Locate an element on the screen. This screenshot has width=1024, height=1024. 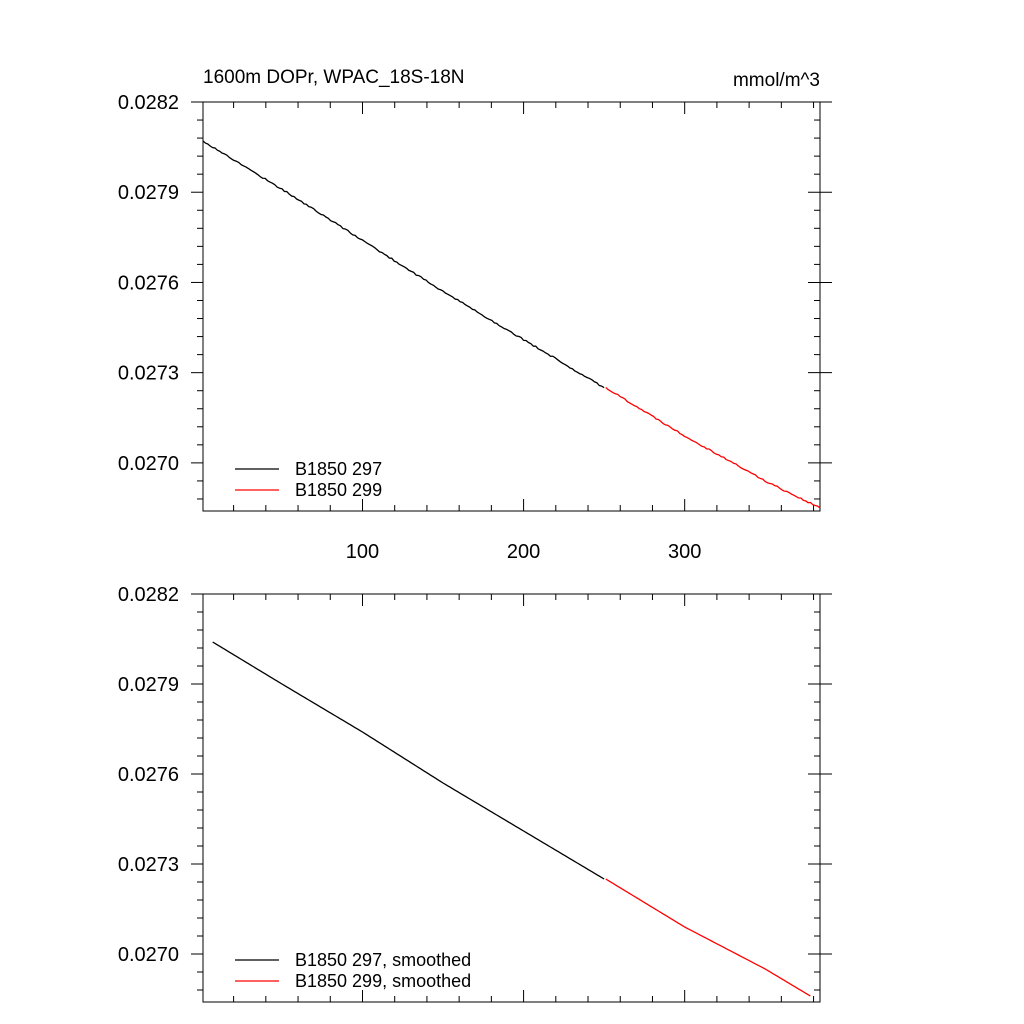
legend-label: B1850 297 is located at coordinates (338, 469).